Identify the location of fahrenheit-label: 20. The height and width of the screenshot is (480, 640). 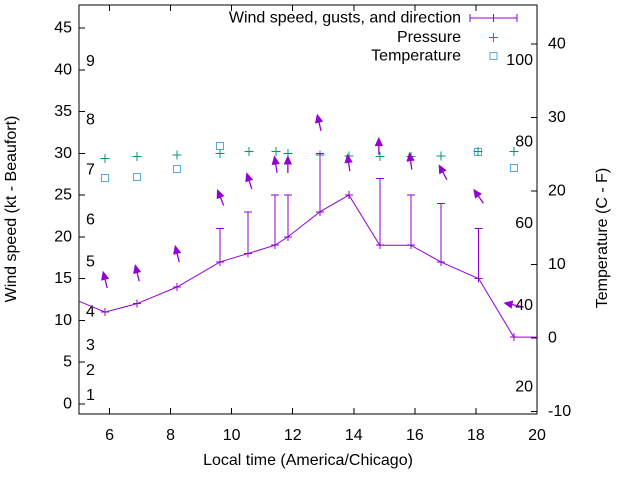
(524, 387).